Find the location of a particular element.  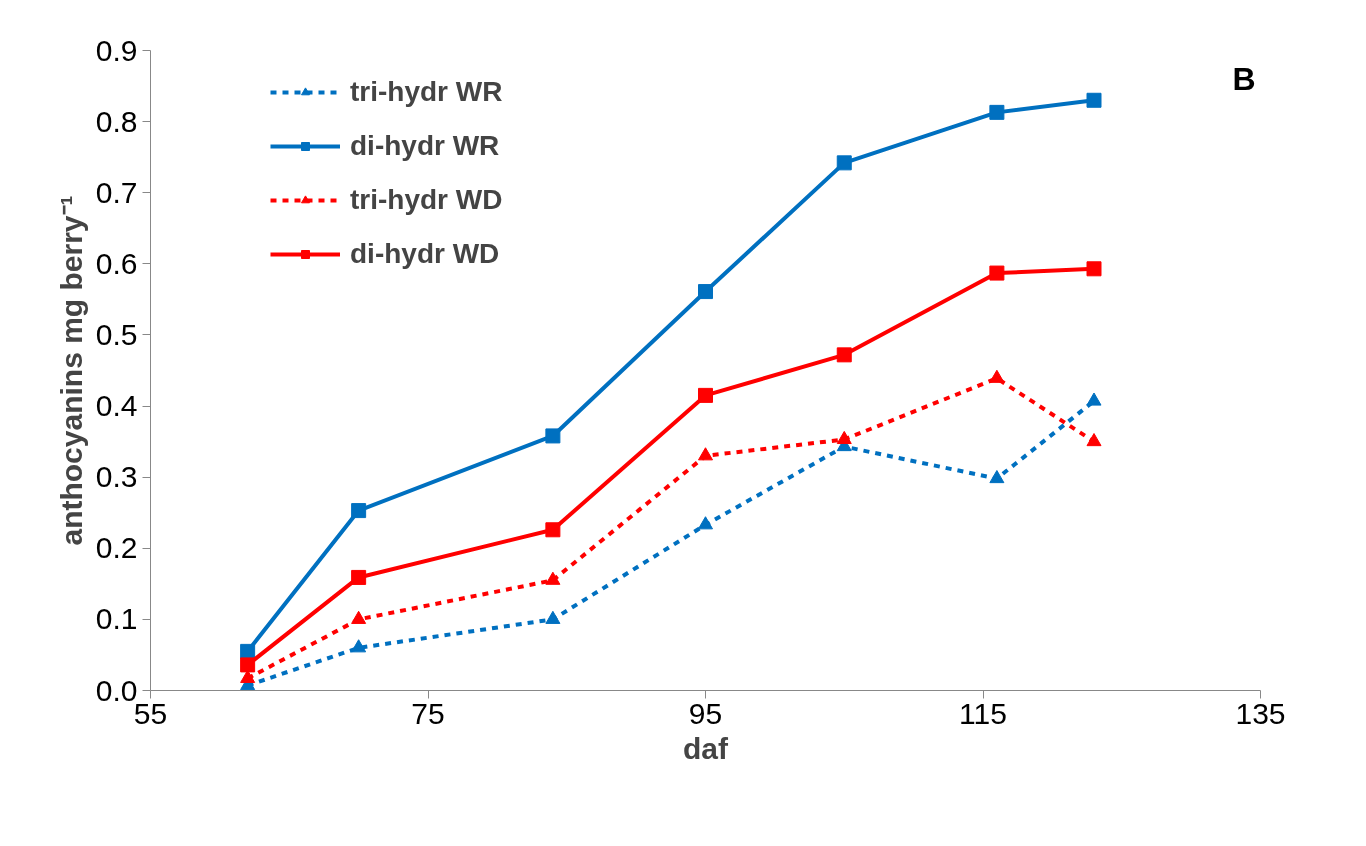

x-axis-title: daf is located at coordinates (706, 748).